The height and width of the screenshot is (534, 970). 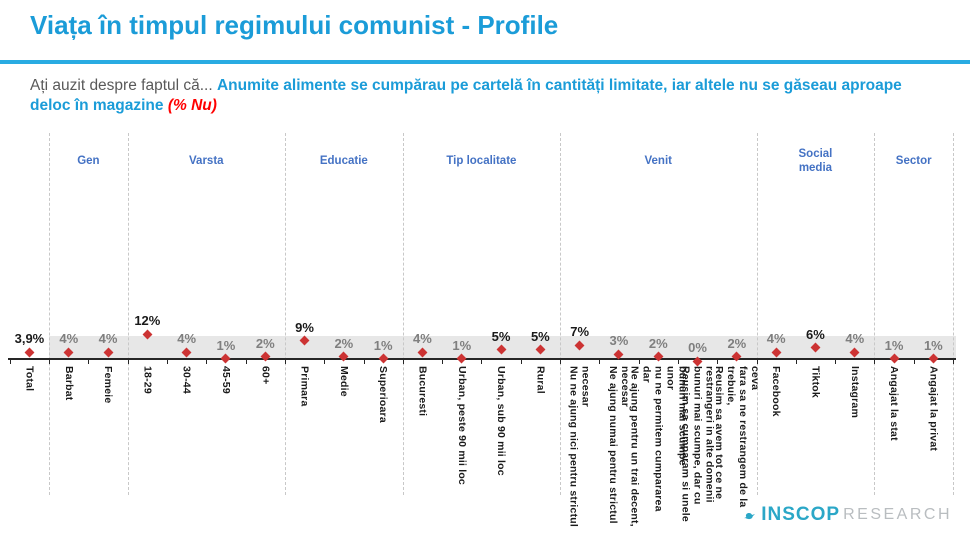 I want to click on bird-icon, so click(x=750, y=515).